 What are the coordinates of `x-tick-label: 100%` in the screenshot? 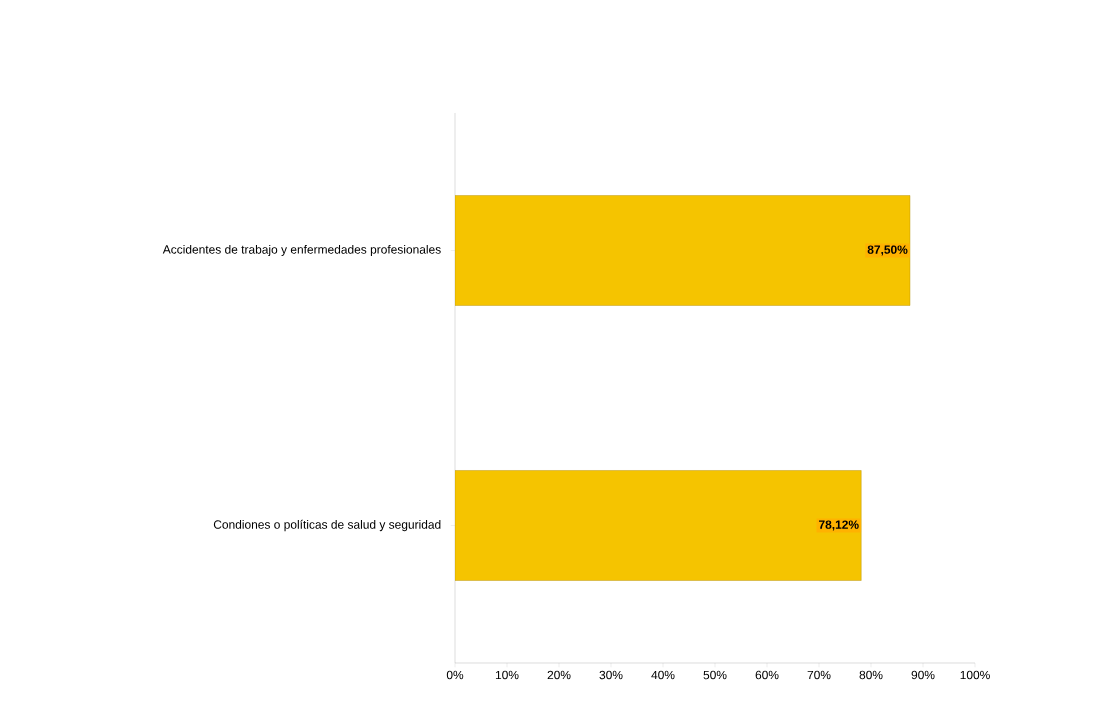 It's located at (975, 675).